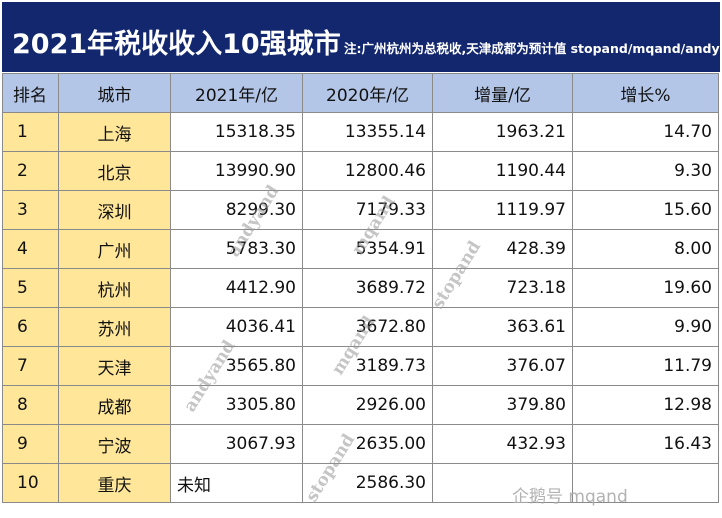 The image size is (722, 518). I want to click on header-increase: 增量/亿, so click(502, 93).